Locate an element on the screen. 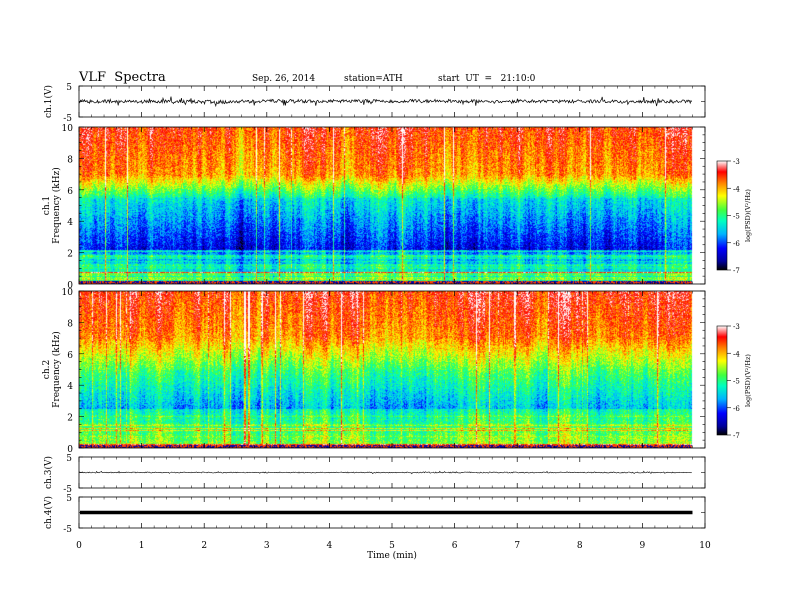 This screenshot has height=612, width=792. x-tick-label: 4 is located at coordinates (330, 546).